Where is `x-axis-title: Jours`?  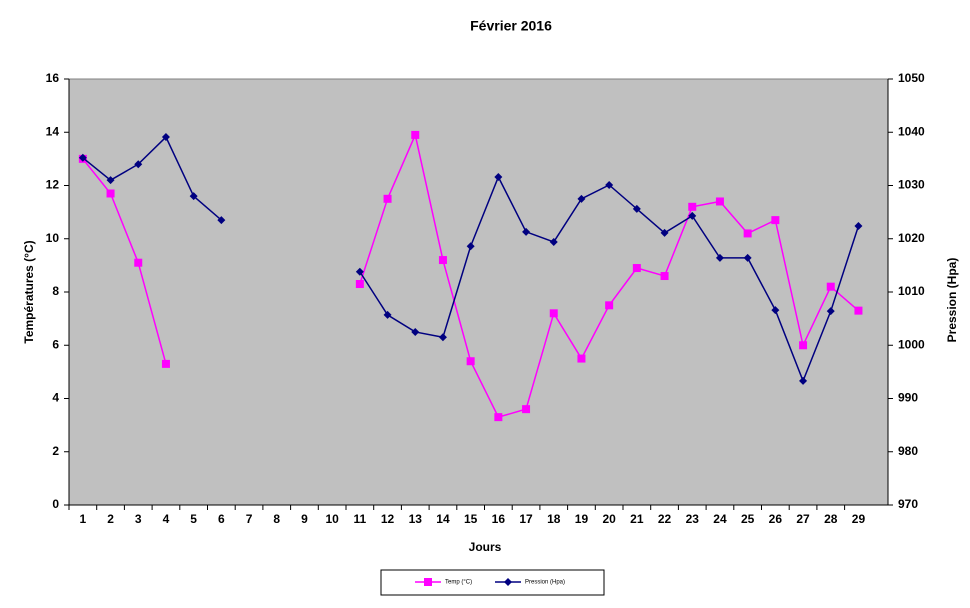
x-axis-title: Jours is located at coordinates (485, 547).